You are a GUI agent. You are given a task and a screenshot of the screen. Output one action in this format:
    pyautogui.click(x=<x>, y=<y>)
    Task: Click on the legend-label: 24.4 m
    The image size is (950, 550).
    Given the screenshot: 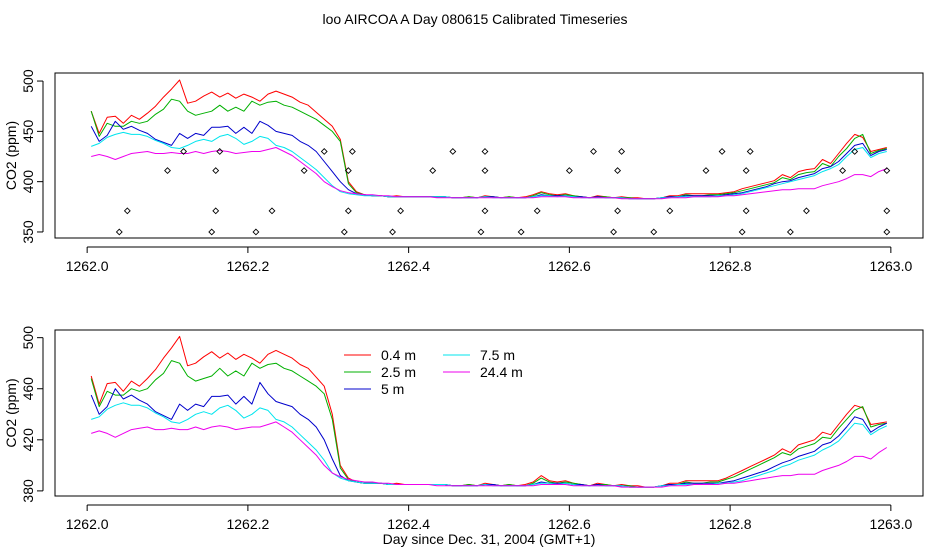 What is the action you would take?
    pyautogui.click(x=501, y=372)
    